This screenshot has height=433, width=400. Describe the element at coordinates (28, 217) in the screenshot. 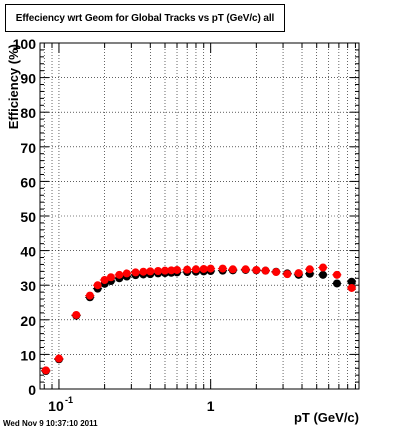

I see `y-tick-label: 50` at that location.